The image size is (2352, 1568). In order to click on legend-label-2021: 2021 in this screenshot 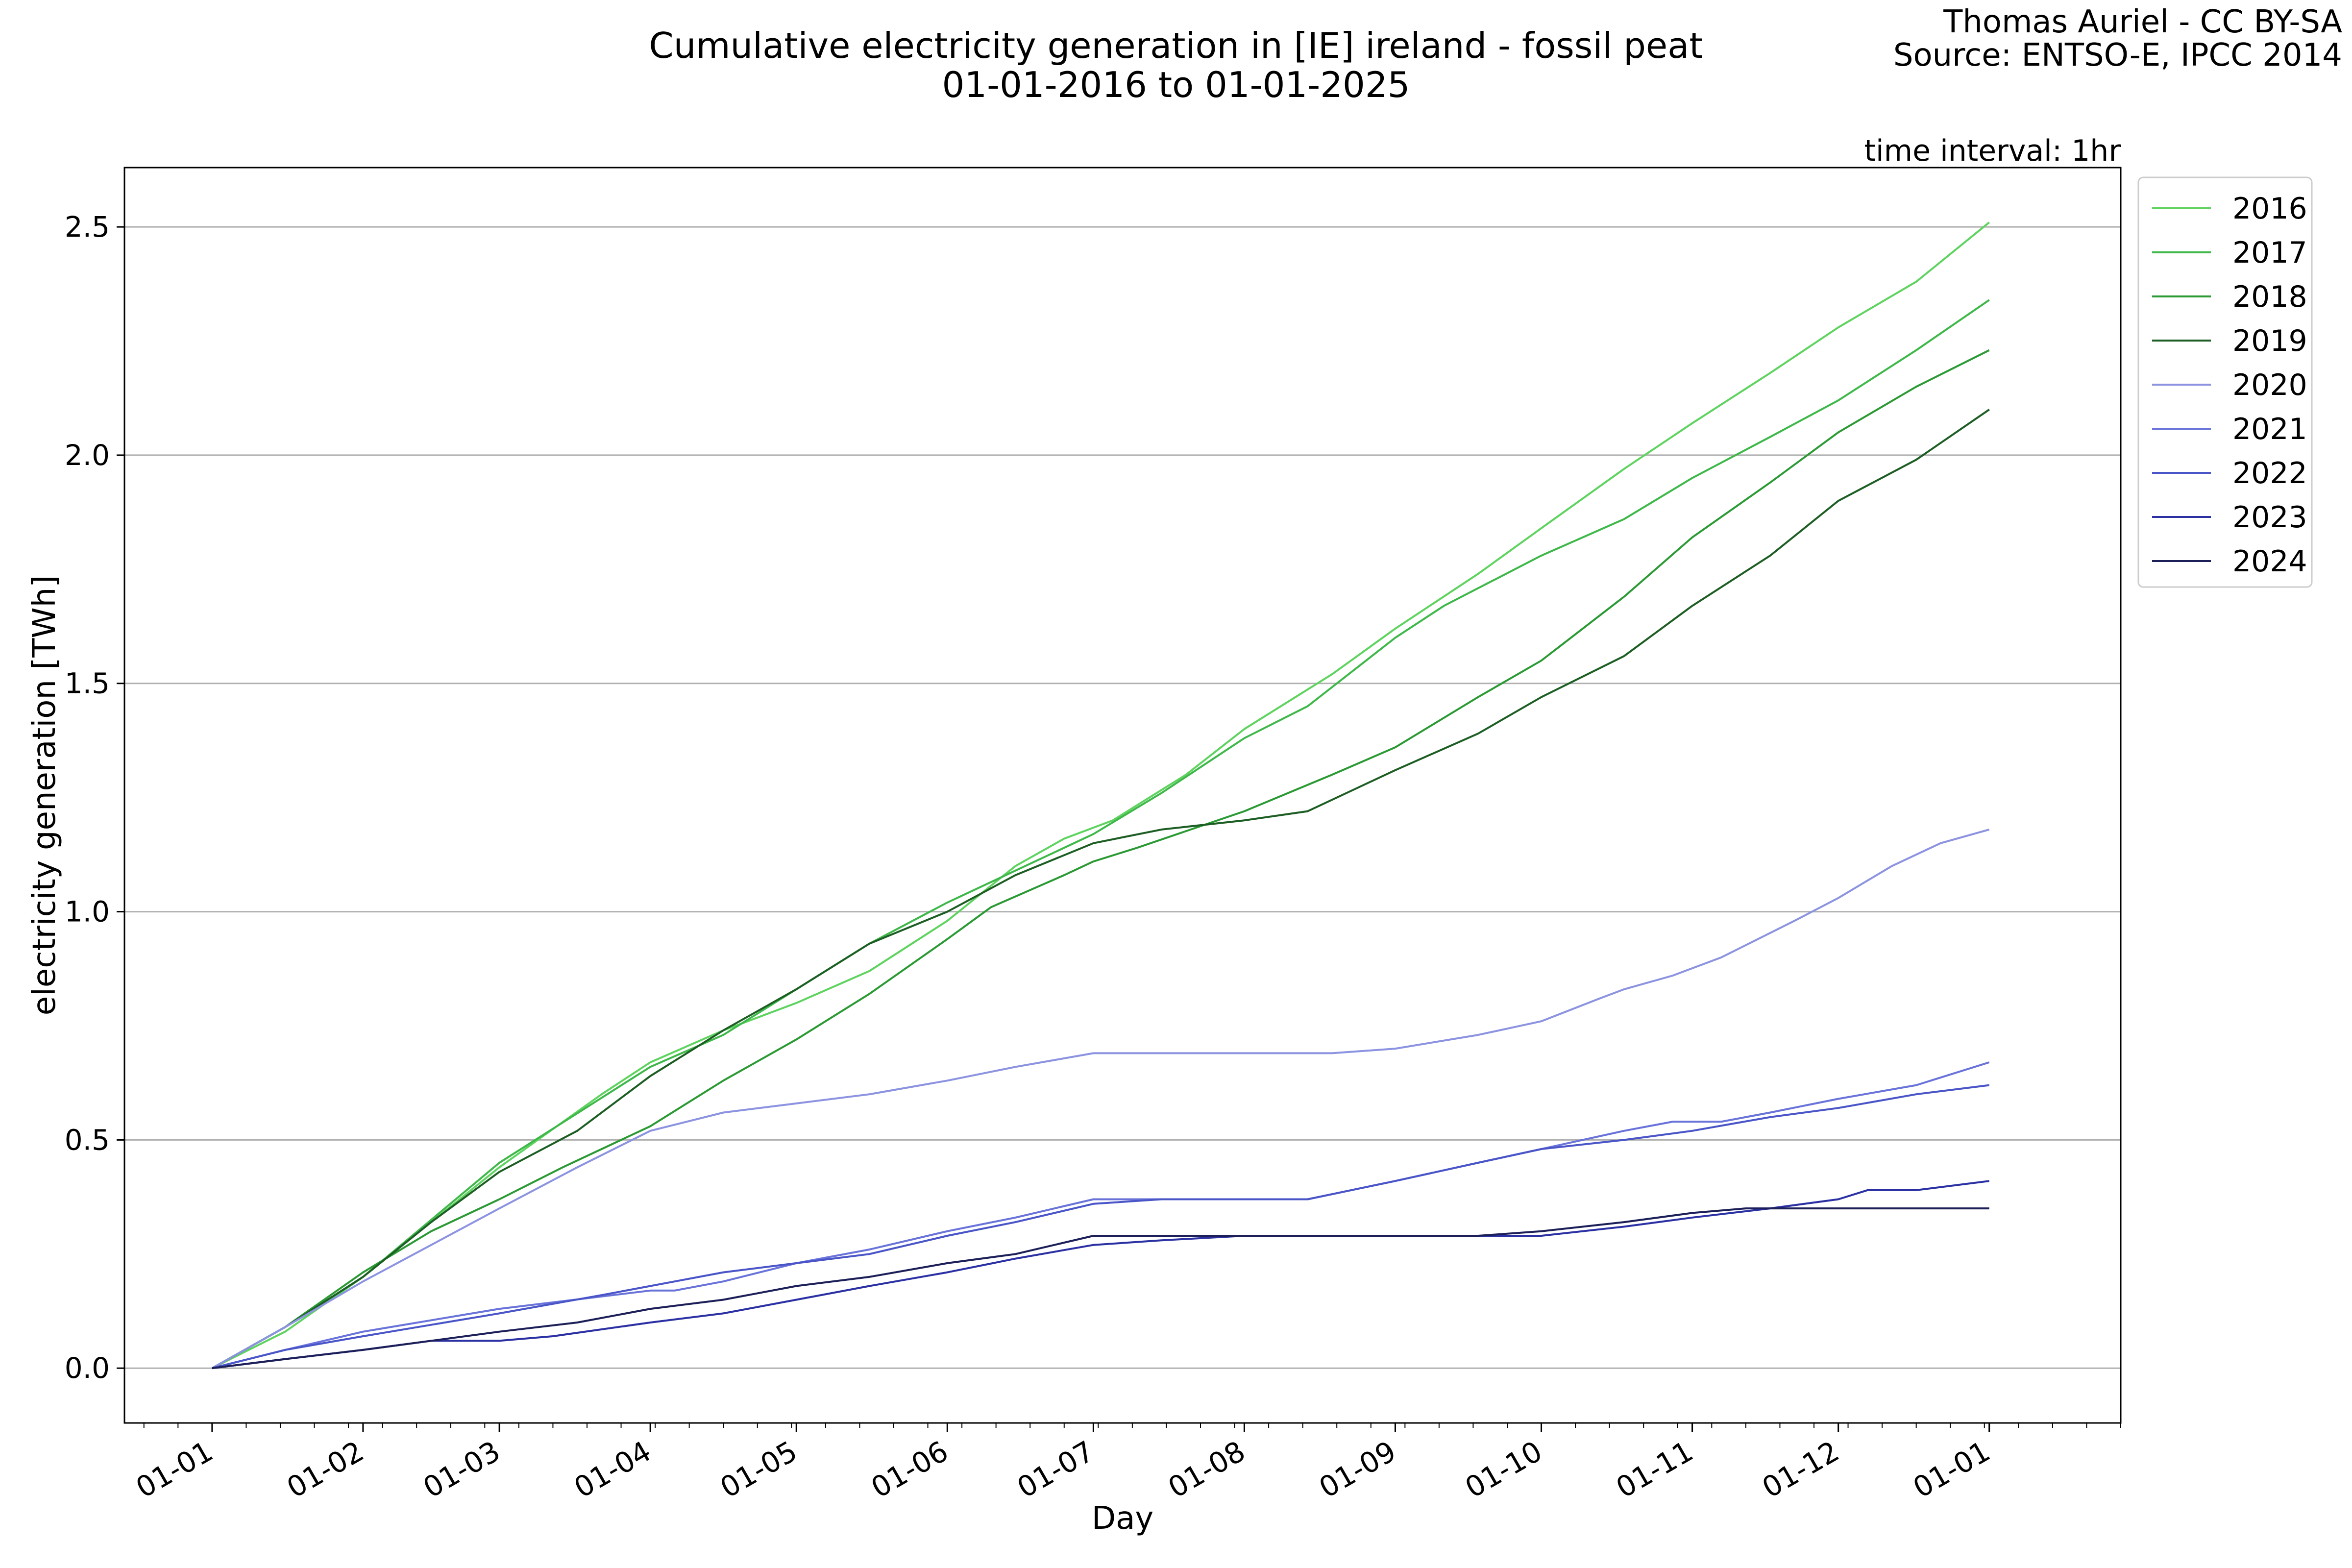, I will do `click(2269, 429)`.